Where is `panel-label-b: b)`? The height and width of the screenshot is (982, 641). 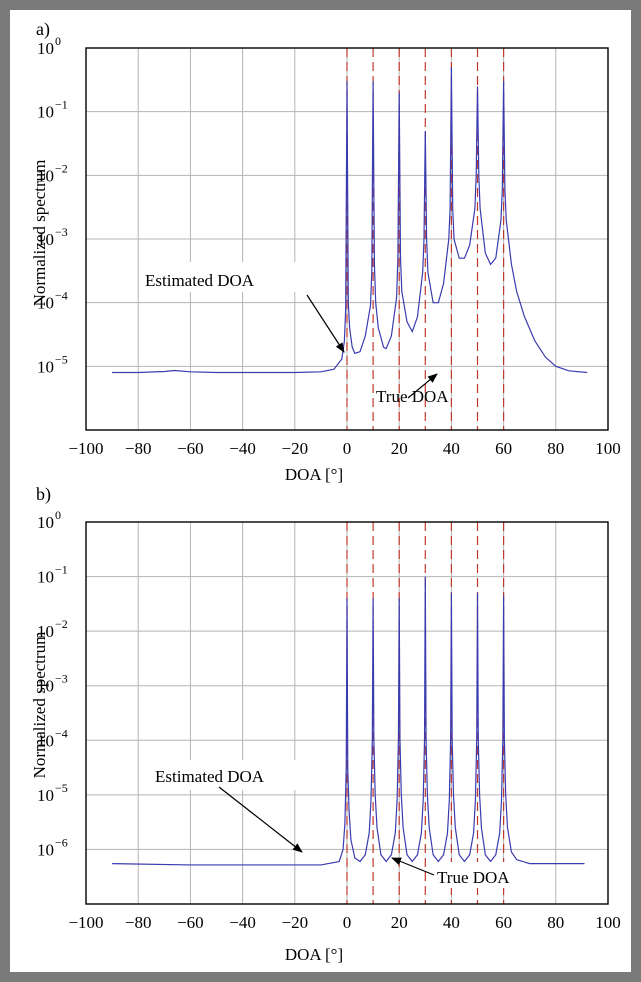 panel-label-b: b) is located at coordinates (43, 494).